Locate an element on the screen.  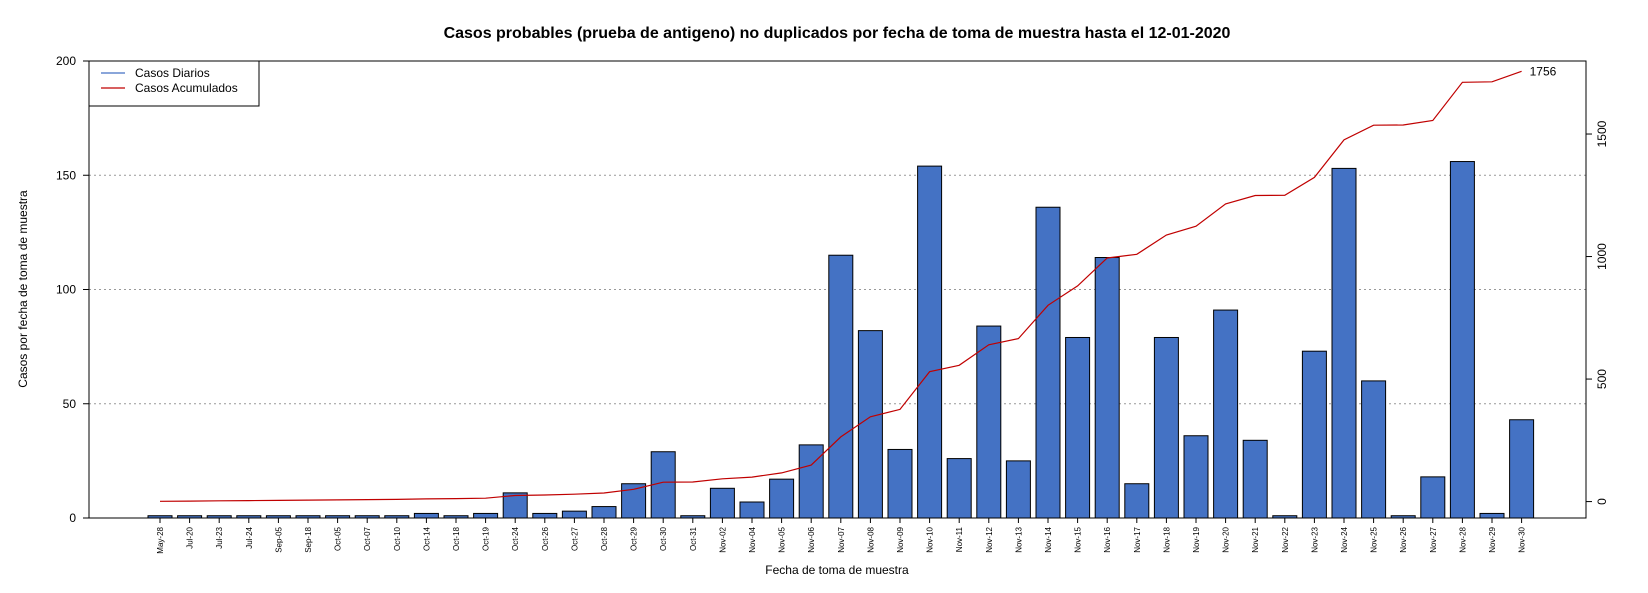
x-tick-label: Jul-20 is located at coordinates (190, 537).